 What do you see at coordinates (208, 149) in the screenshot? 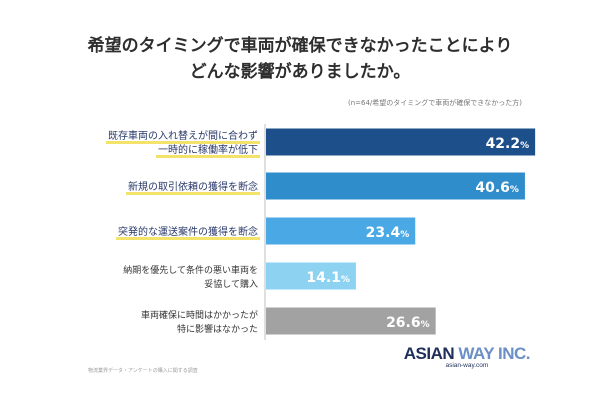
I see `category-label: 一時的に稼働率が低下` at bounding box center [208, 149].